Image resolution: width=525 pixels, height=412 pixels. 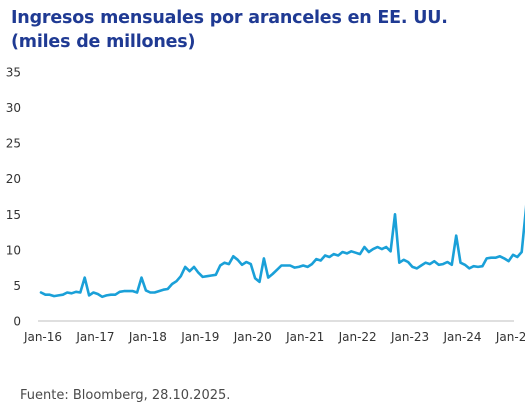 I want to click on y-tick-label-0: 0, so click(x=17, y=322).